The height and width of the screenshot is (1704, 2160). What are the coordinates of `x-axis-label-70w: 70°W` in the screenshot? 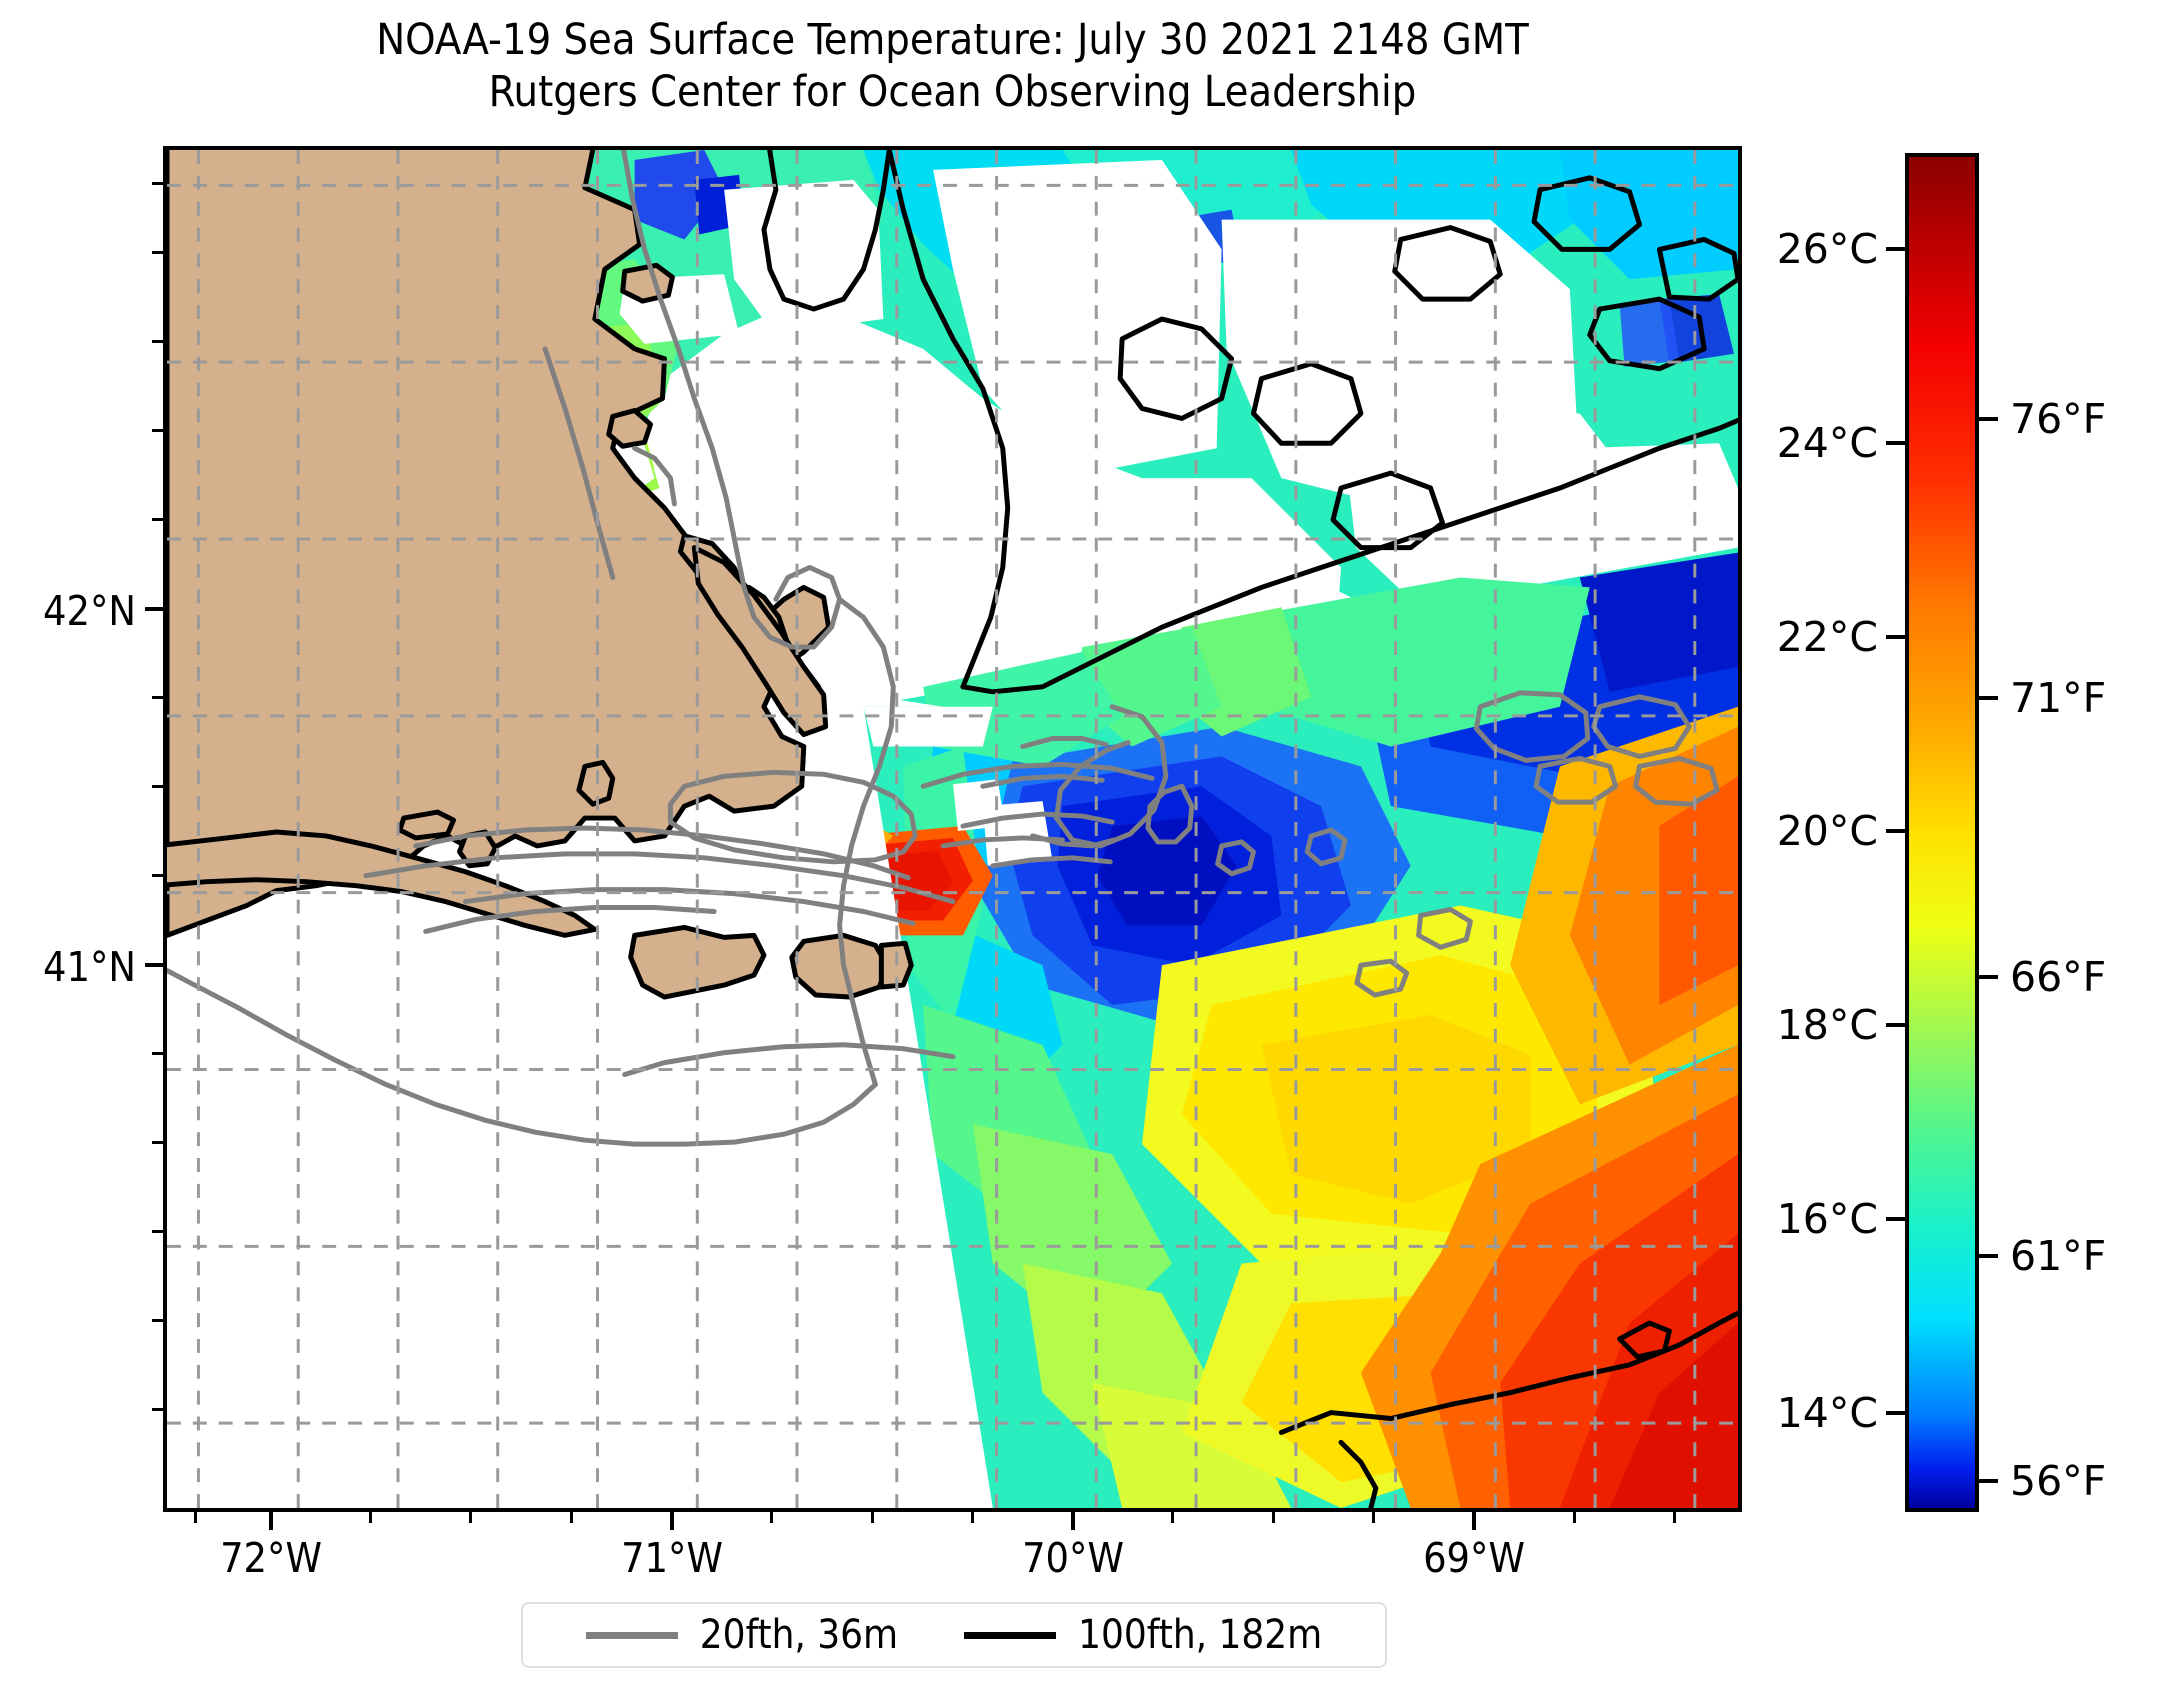 It's located at (1073, 1558).